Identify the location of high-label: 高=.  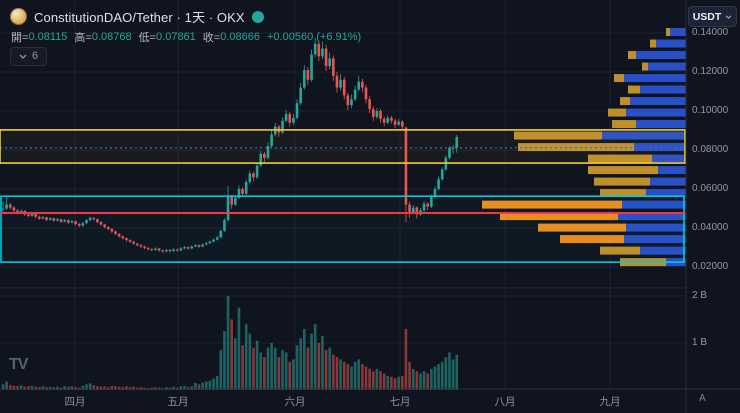
(83, 38).